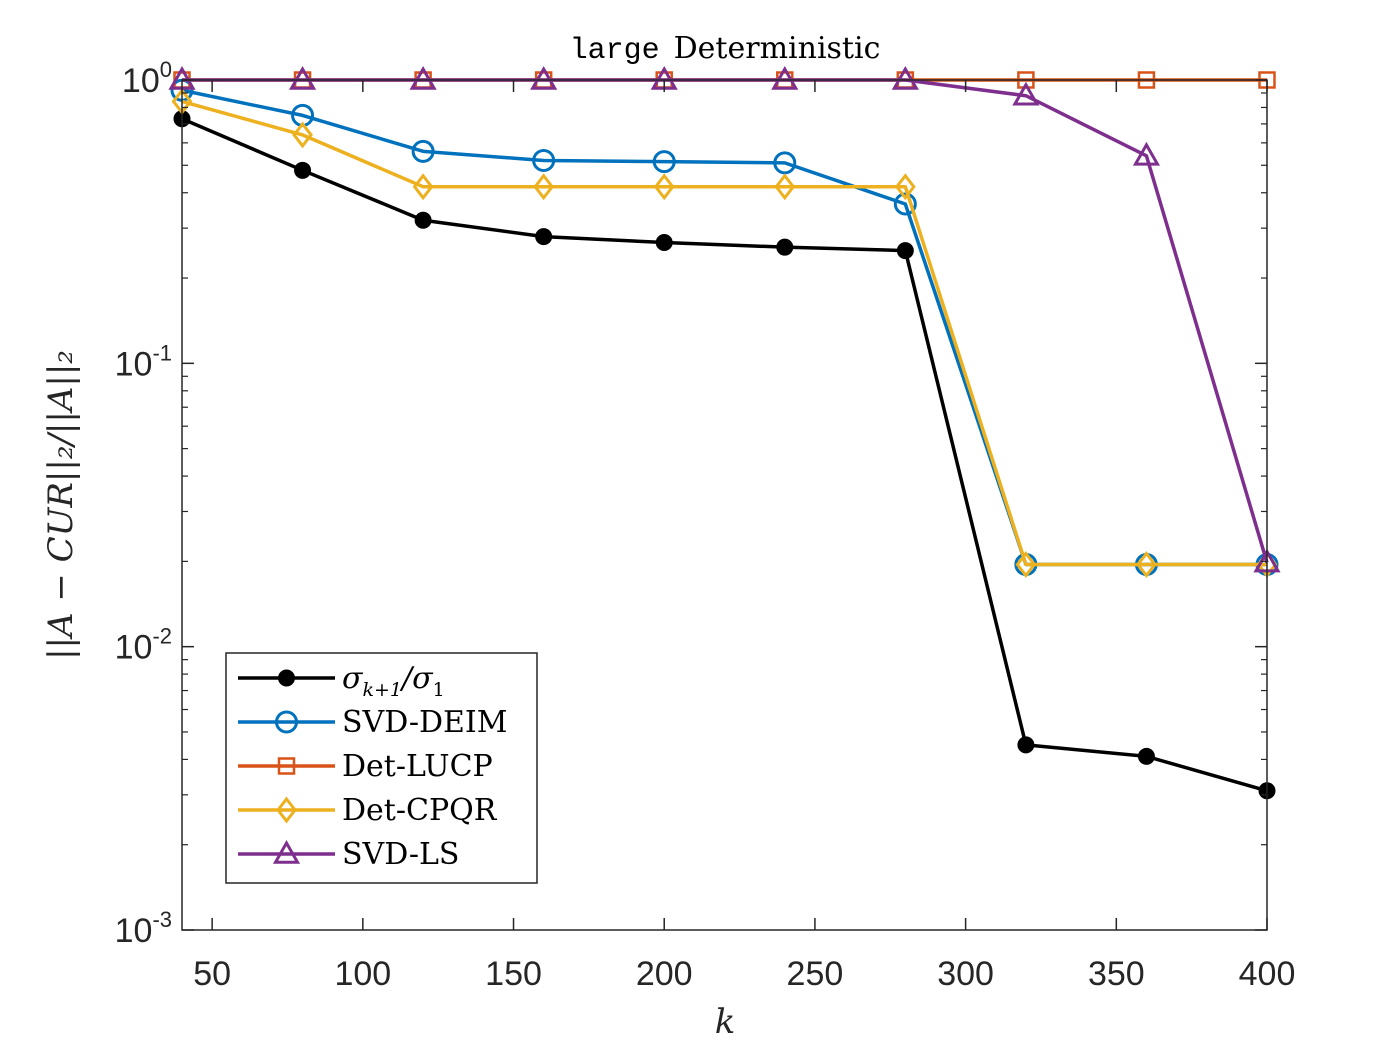 The image size is (1400, 1050). What do you see at coordinates (513, 974) in the screenshot?
I see `x-tick-label-2: 150` at bounding box center [513, 974].